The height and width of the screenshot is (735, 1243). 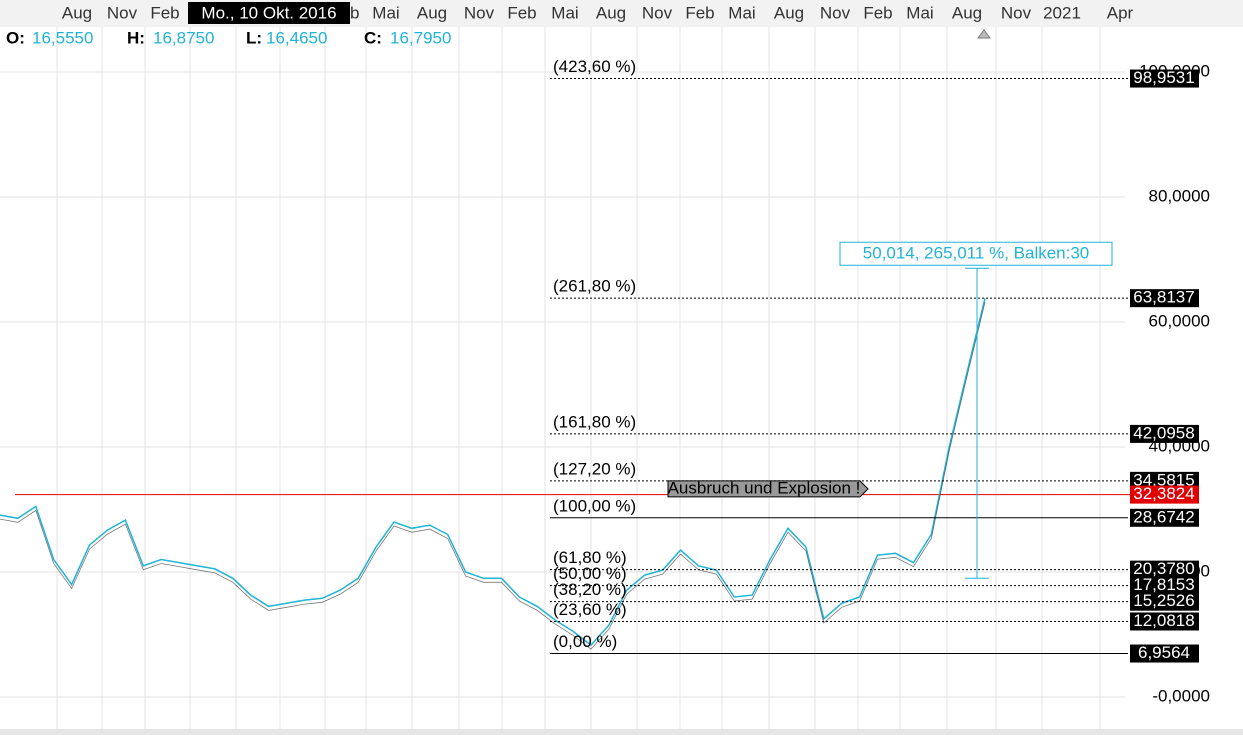 I want to click on price-label: 6,9564, so click(x=1164, y=652).